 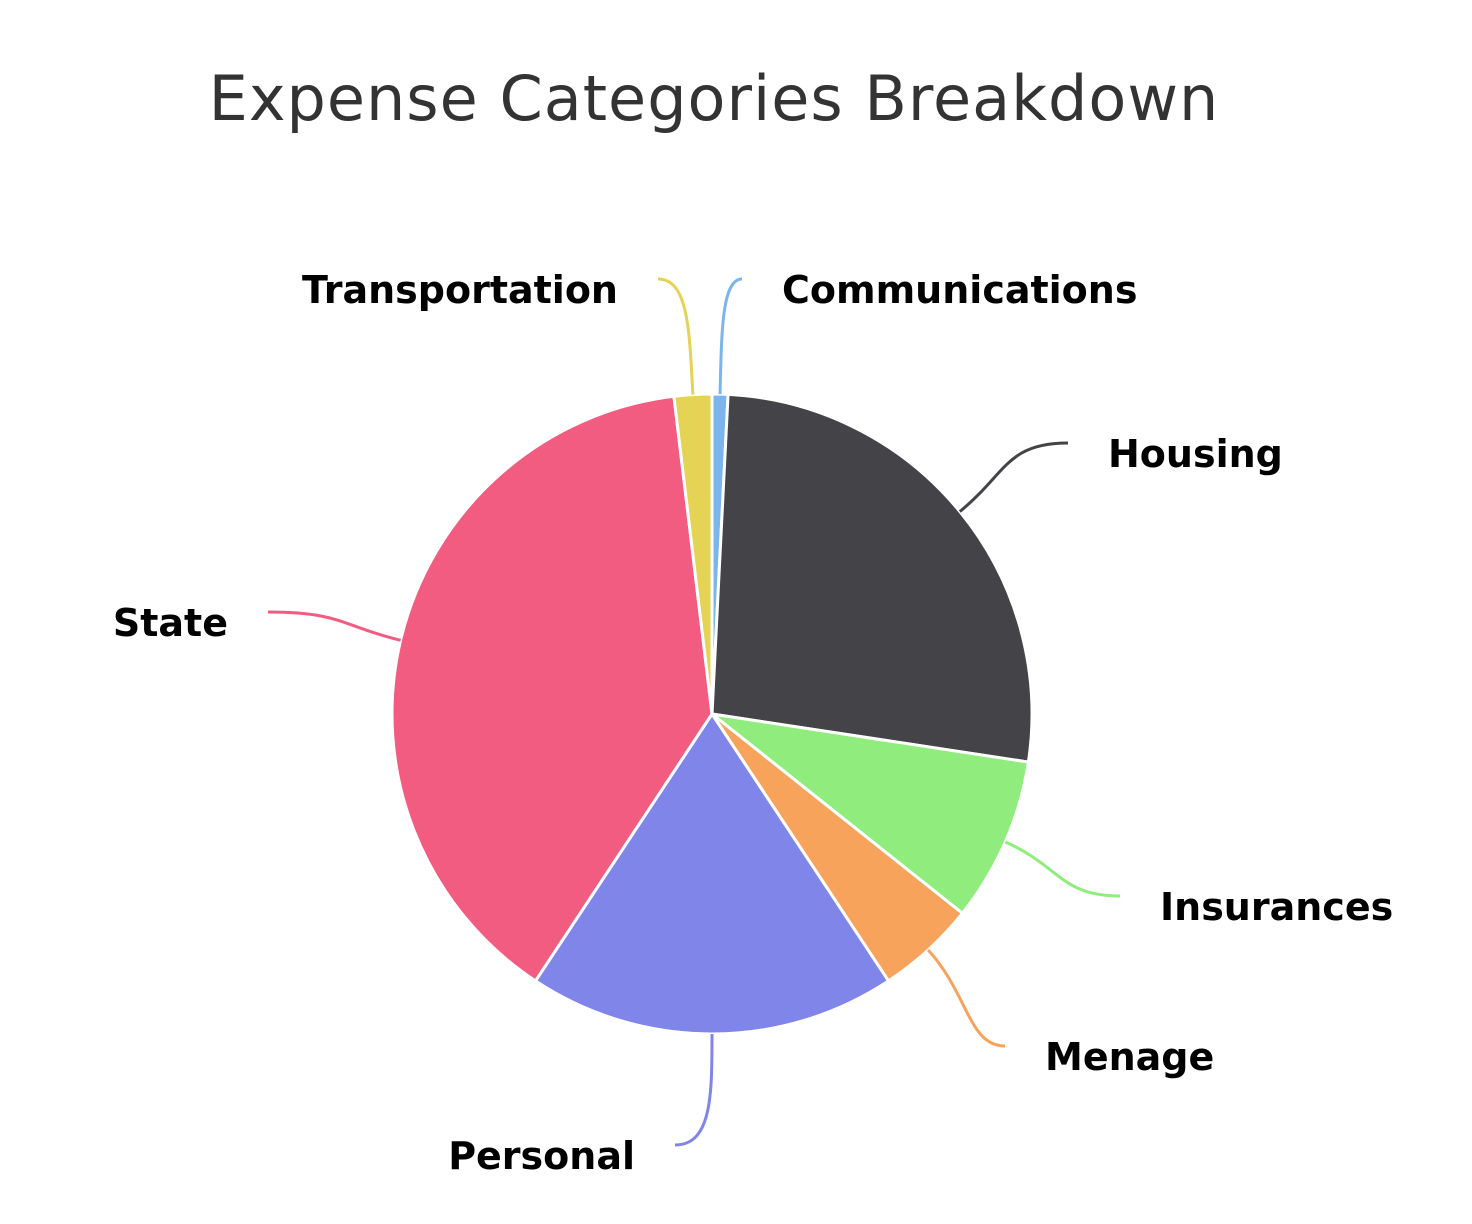 What do you see at coordinates (552, 688) in the screenshot?
I see `pie-slice-state` at bounding box center [552, 688].